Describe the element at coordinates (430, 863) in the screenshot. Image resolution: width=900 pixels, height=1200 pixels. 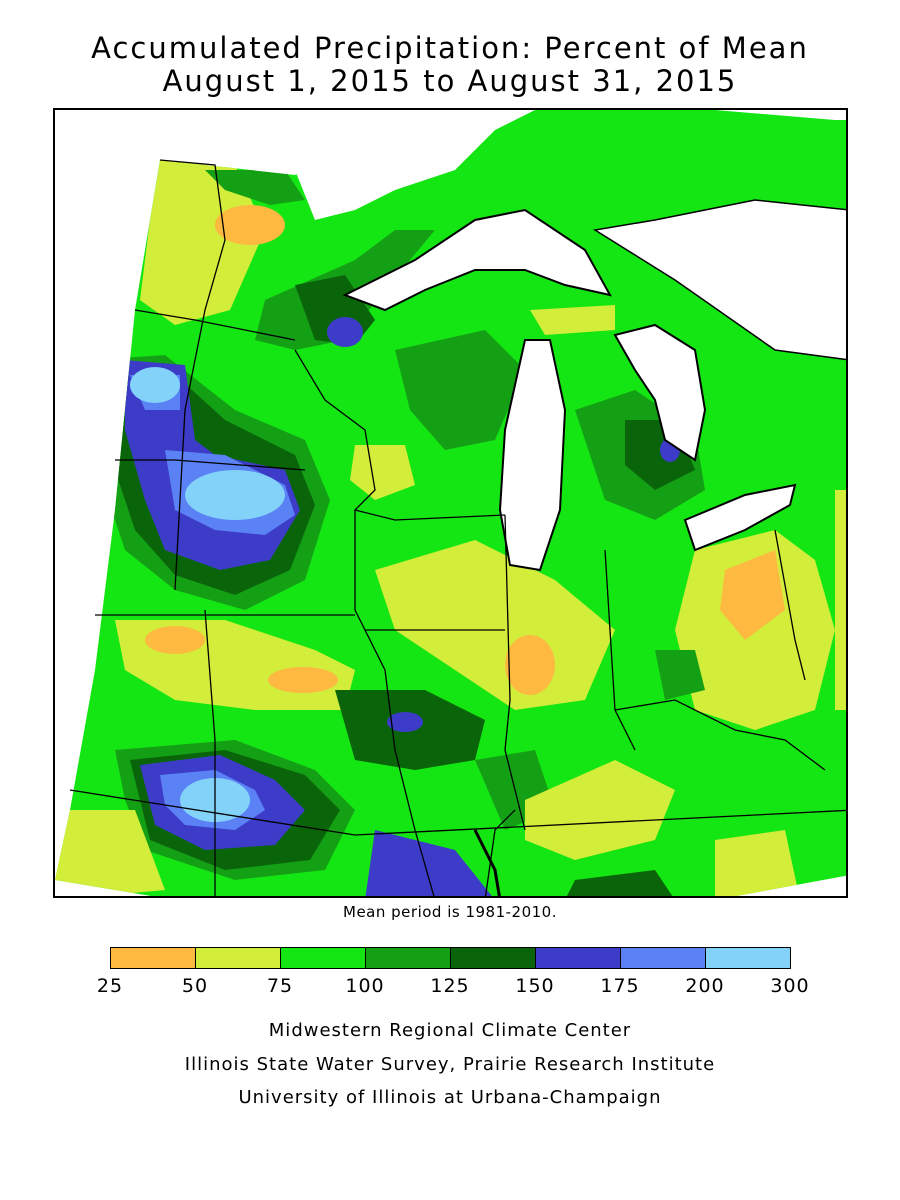
I see `band-150-175-south` at that location.